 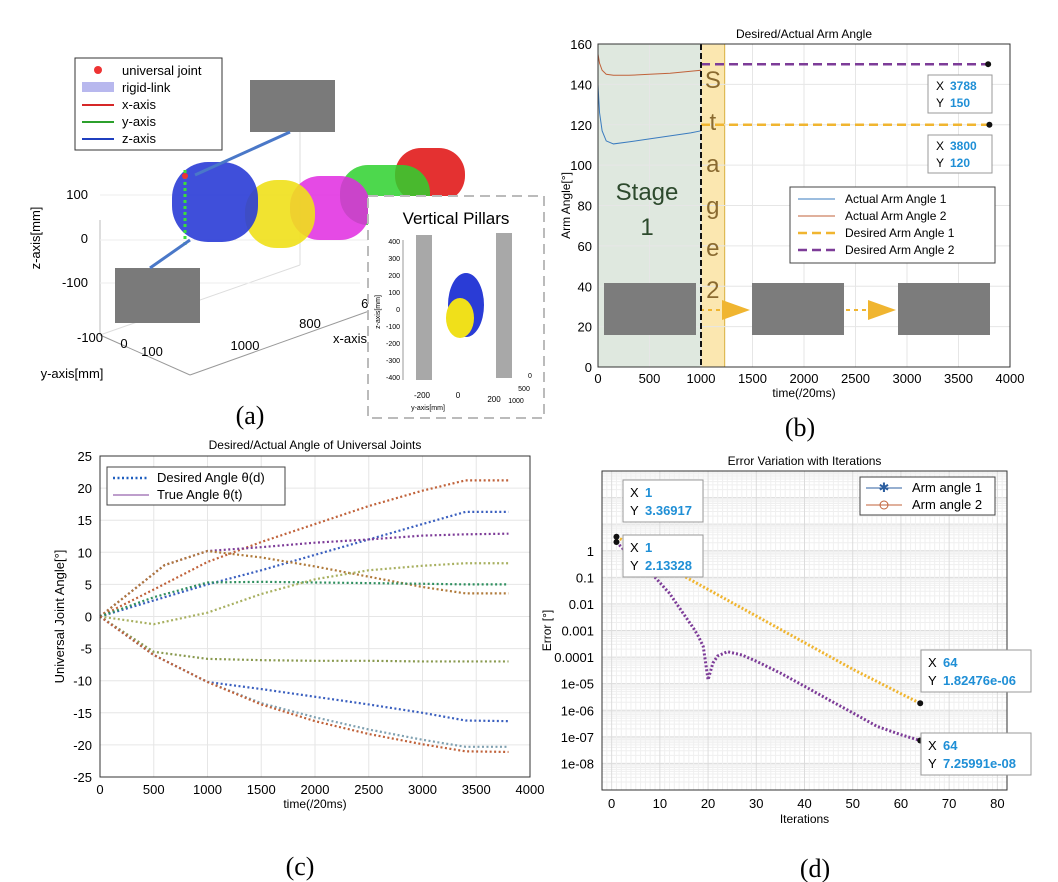 I want to click on legend-label: universal joint, so click(x=162, y=70).